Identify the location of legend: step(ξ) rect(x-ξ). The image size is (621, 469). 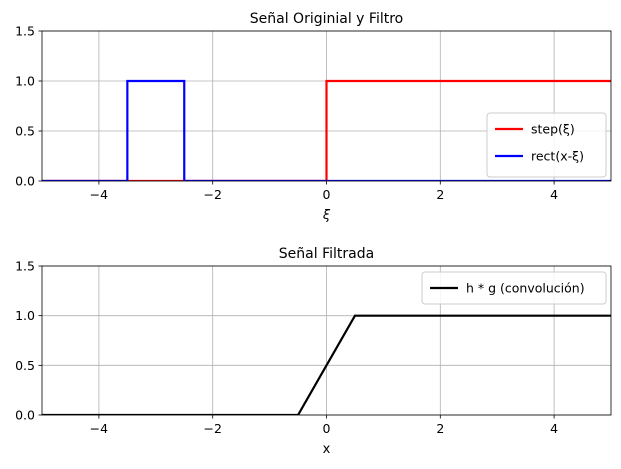
(546, 145).